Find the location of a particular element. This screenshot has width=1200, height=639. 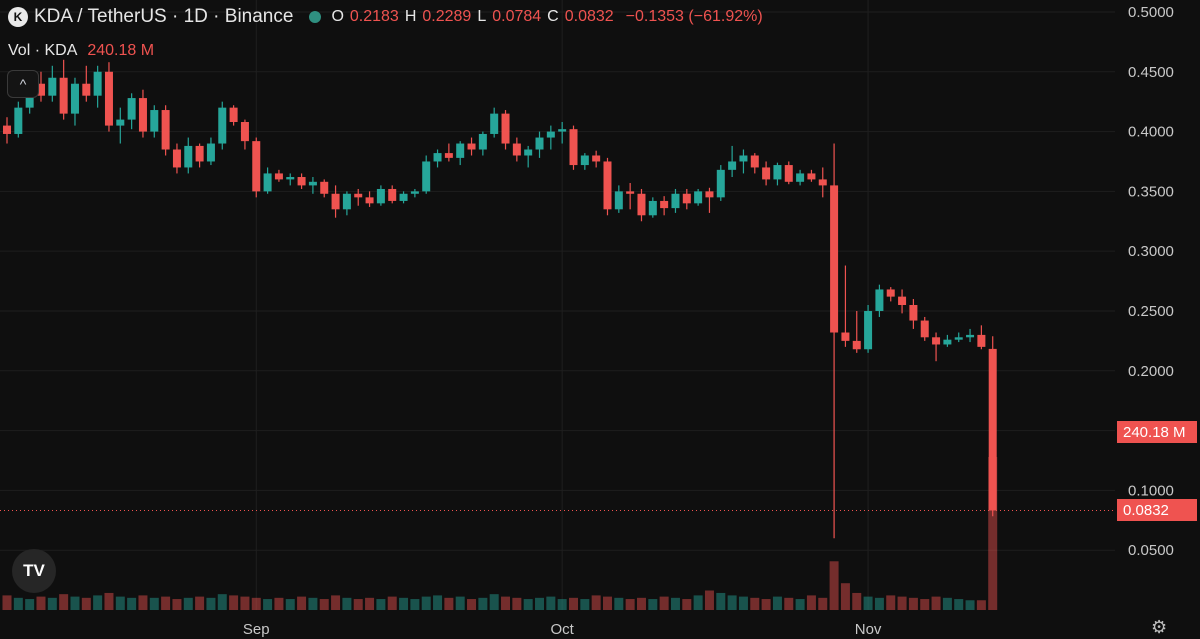

volume-price-tag: 240.18 M is located at coordinates (1157, 432).